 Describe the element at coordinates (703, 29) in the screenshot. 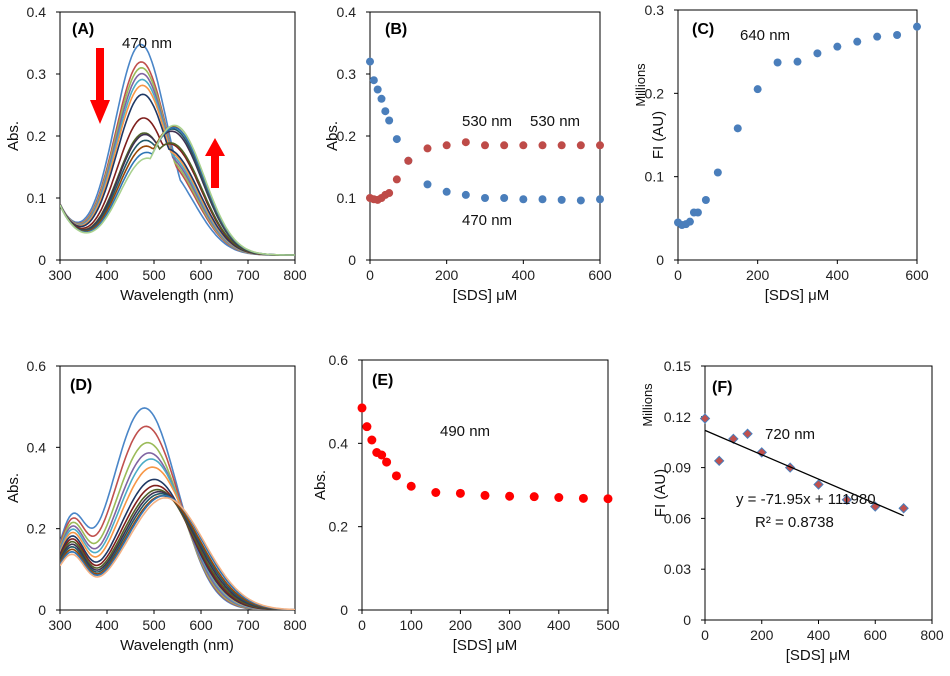

I see `panel-letter: (C)` at that location.